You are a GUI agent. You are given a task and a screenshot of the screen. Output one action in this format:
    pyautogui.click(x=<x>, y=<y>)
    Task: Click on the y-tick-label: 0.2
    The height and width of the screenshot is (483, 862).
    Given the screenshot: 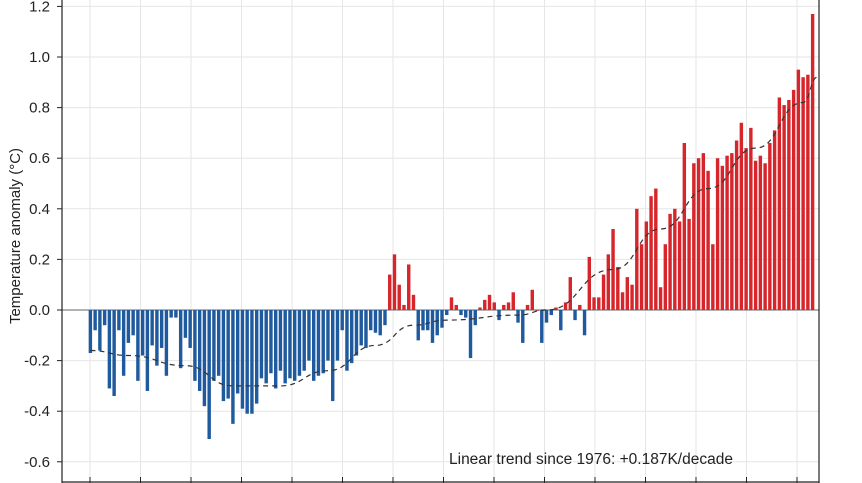 What is the action you would take?
    pyautogui.click(x=39, y=259)
    